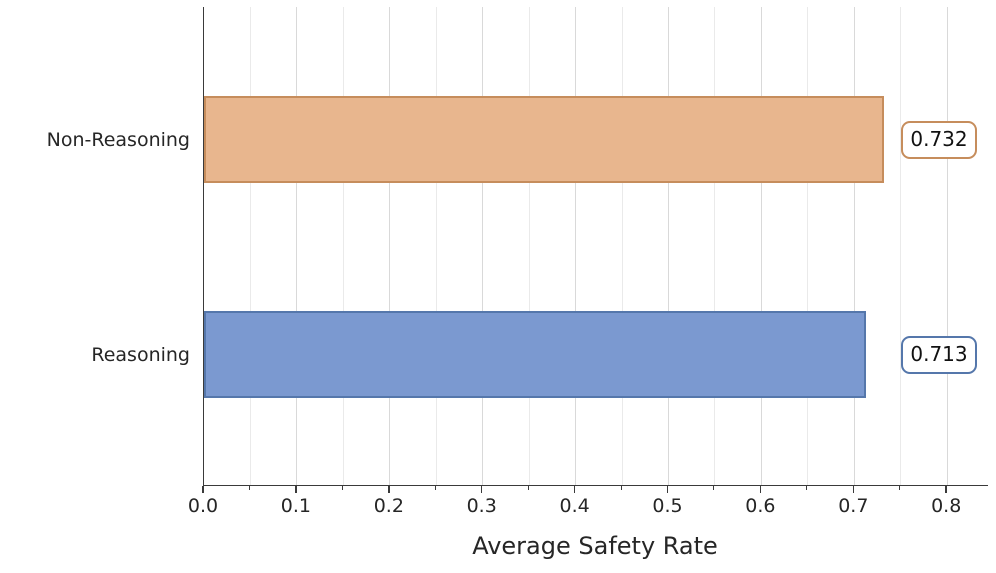 Image resolution: width=996 pixels, height=573 pixels. I want to click on x-axis-title: Average Safety Rate, so click(595, 546).